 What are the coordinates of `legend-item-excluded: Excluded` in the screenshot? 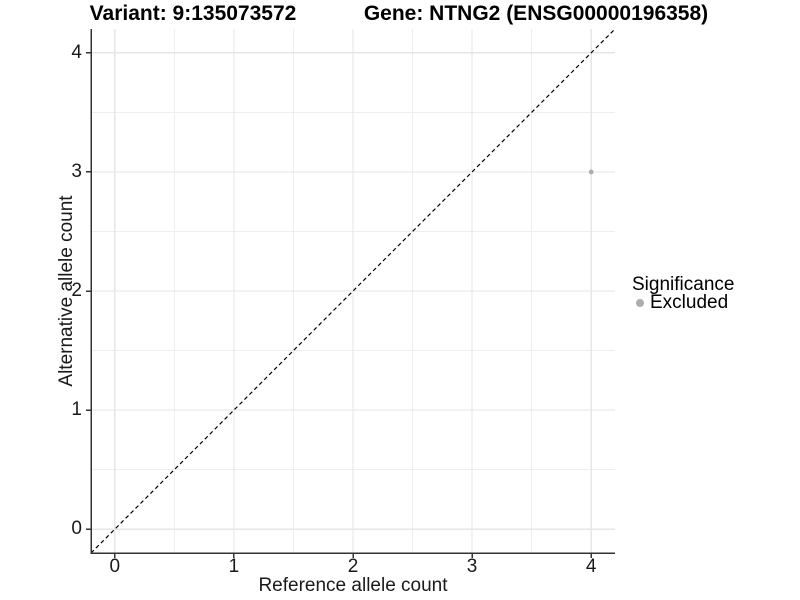 It's located at (683, 302).